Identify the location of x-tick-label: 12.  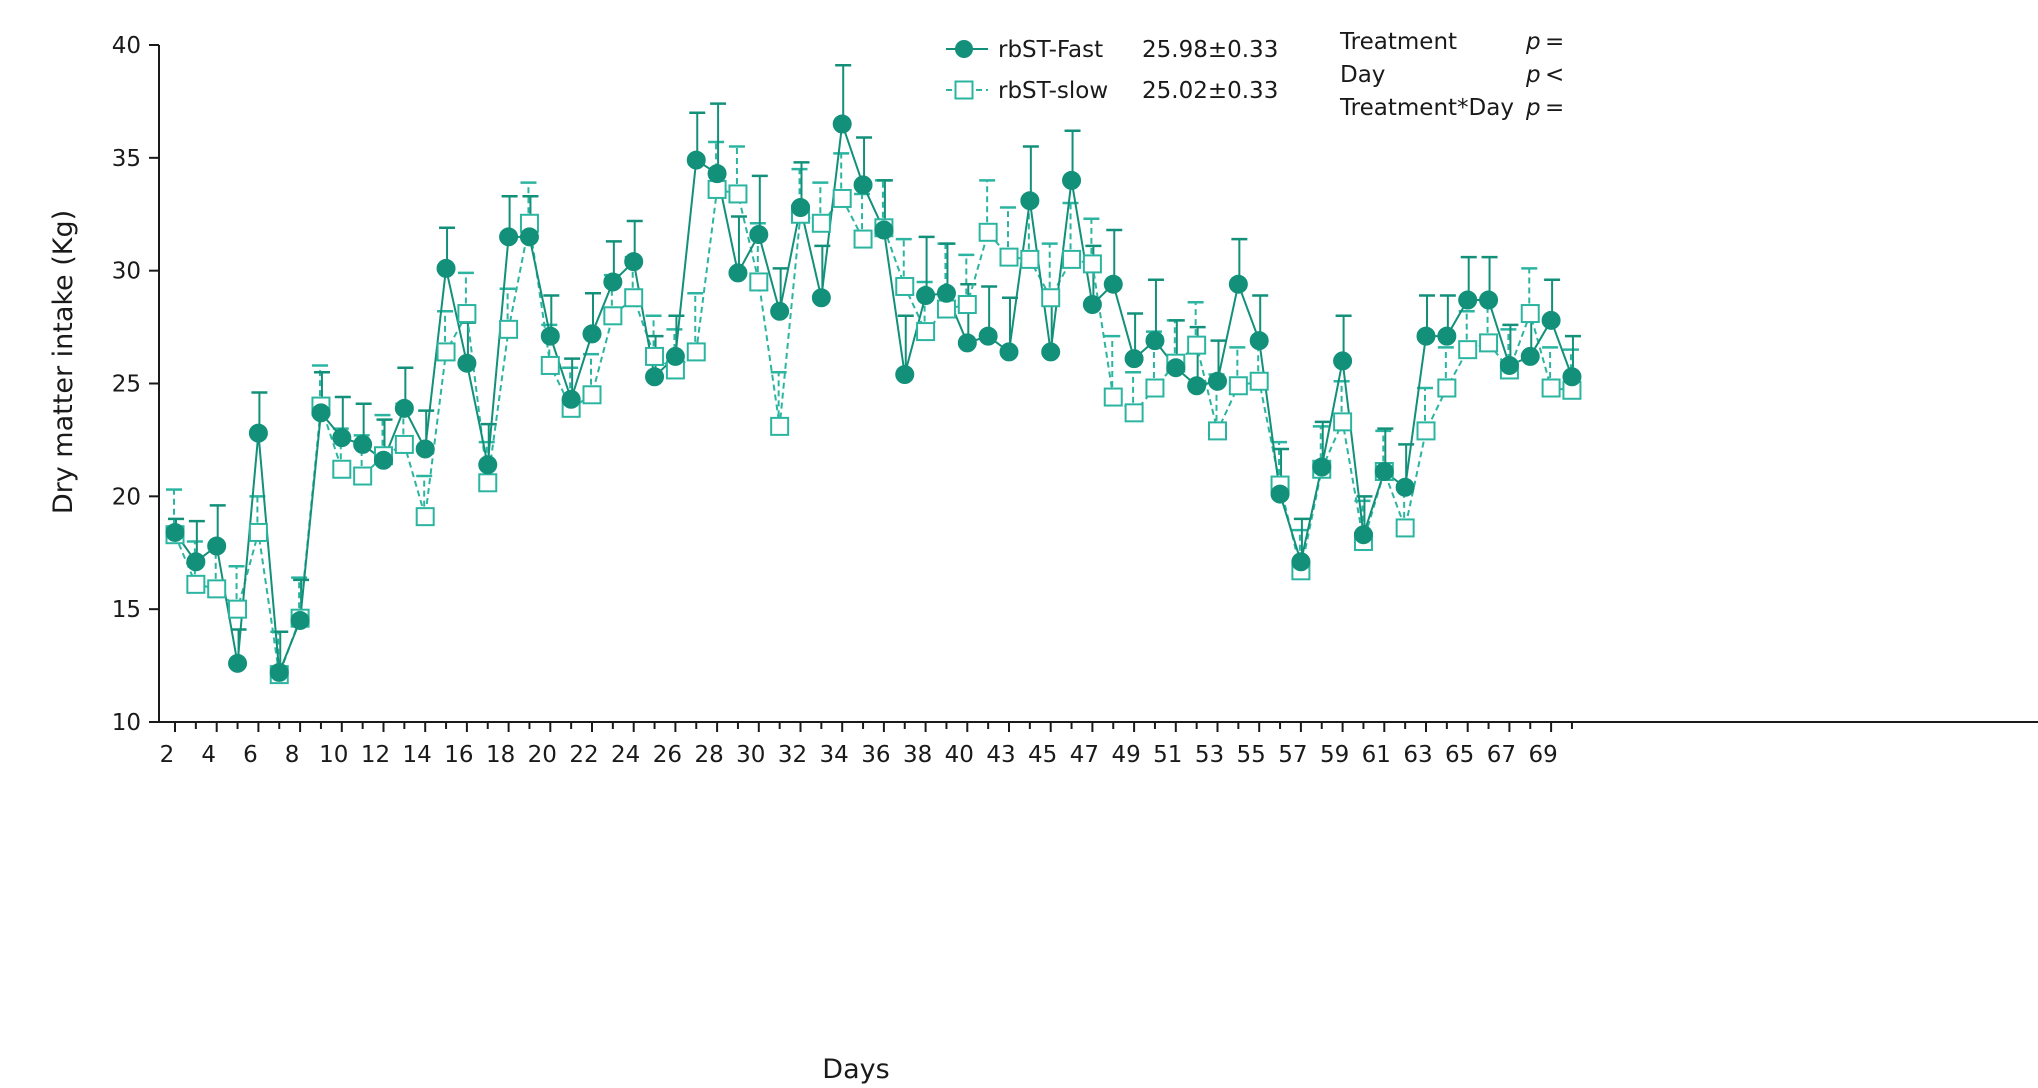
(375, 755).